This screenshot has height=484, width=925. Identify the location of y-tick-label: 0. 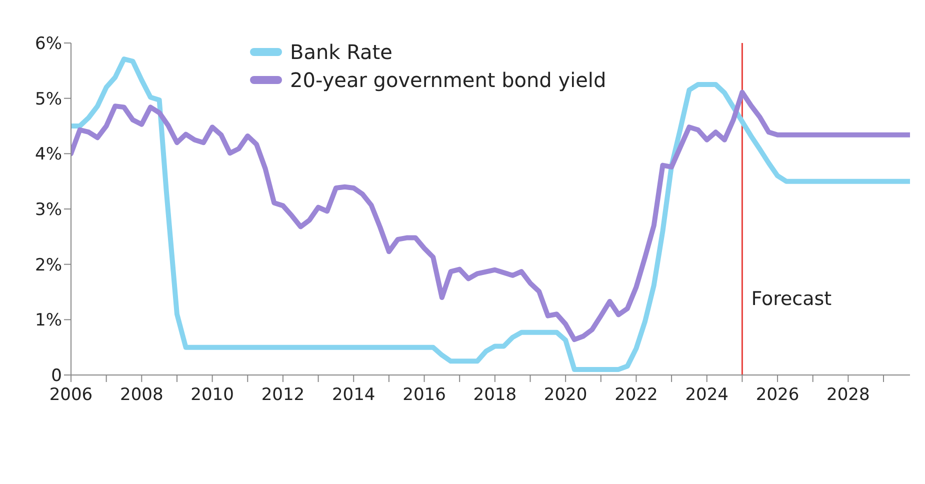
(56, 376).